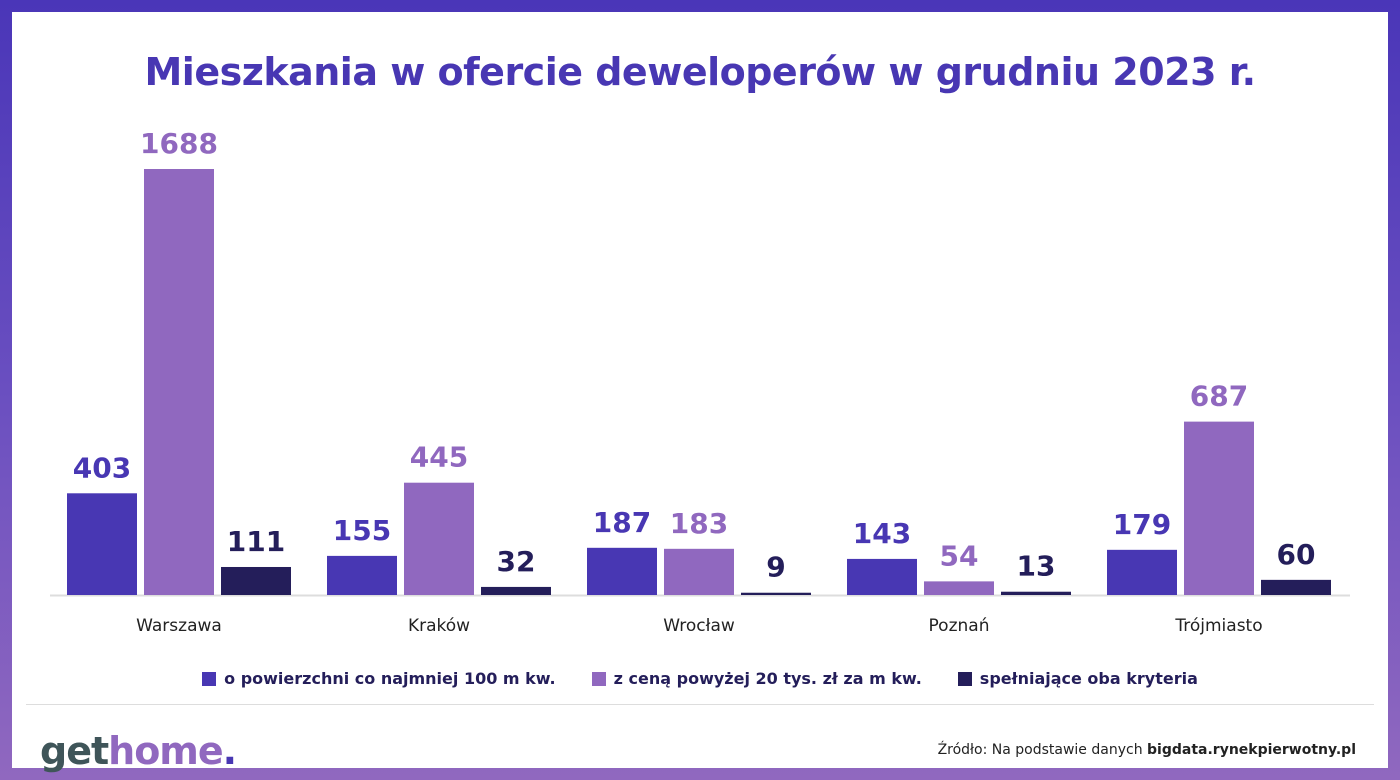 The width and height of the screenshot is (1400, 780). Describe the element at coordinates (362, 530) in the screenshot. I see `value-label: 155` at that location.